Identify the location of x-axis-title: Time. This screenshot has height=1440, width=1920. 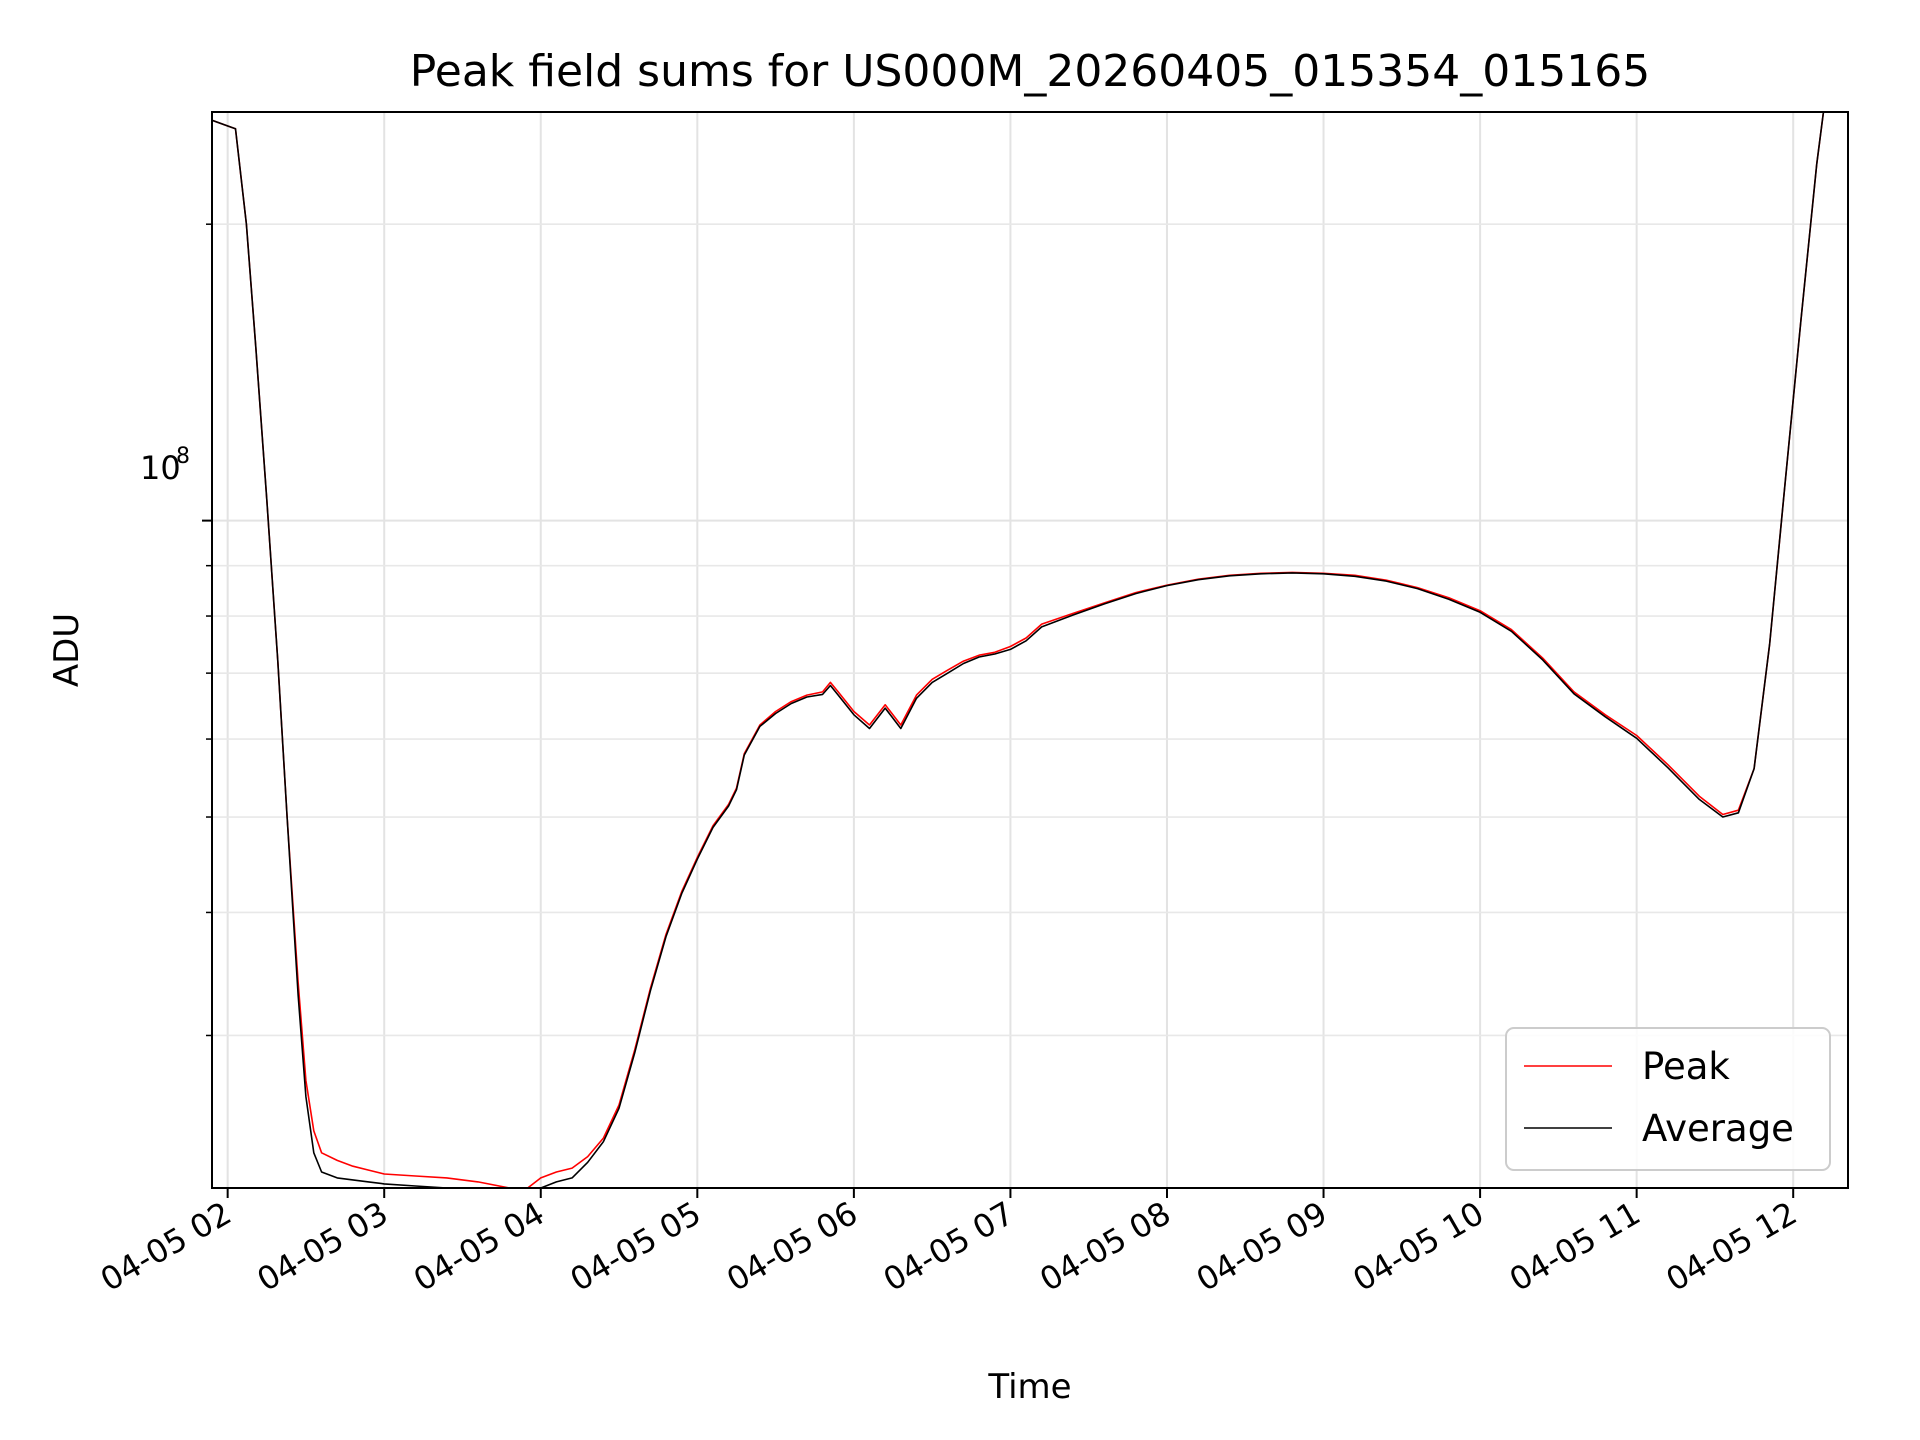
(1029, 1387).